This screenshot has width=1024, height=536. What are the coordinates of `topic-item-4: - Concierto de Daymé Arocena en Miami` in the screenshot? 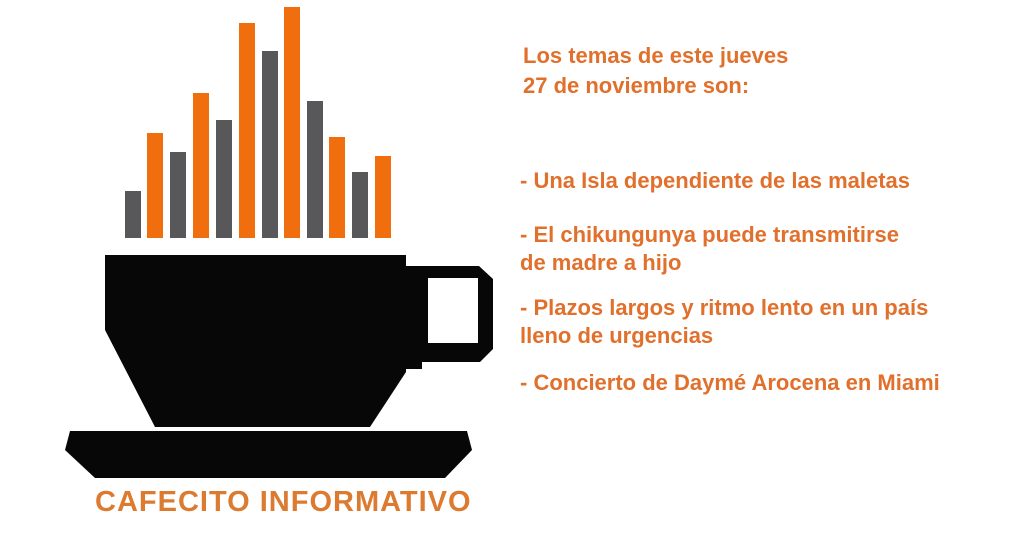 It's located at (730, 383).